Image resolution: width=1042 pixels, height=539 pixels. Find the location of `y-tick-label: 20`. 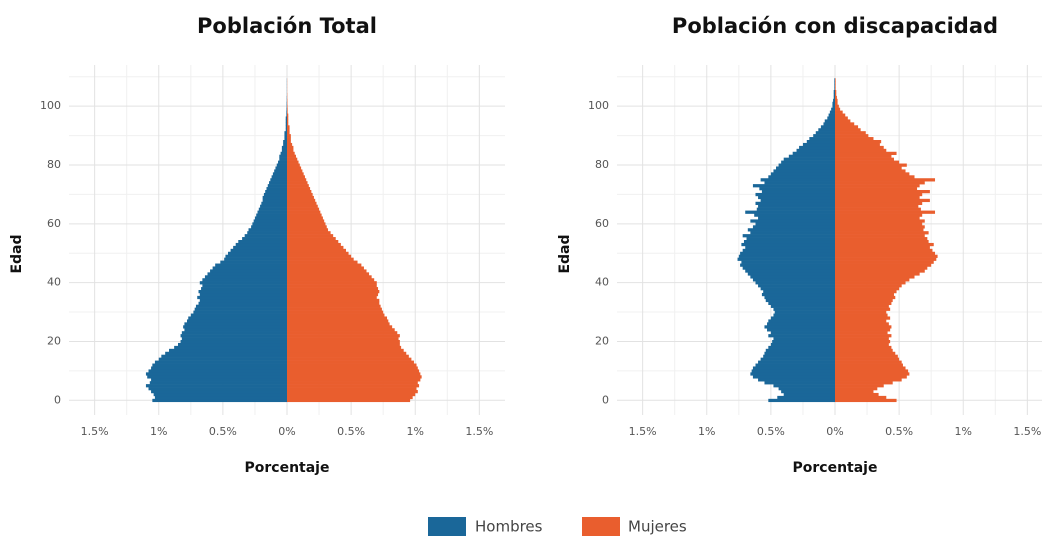

y-tick-label: 20 is located at coordinates (54, 340).